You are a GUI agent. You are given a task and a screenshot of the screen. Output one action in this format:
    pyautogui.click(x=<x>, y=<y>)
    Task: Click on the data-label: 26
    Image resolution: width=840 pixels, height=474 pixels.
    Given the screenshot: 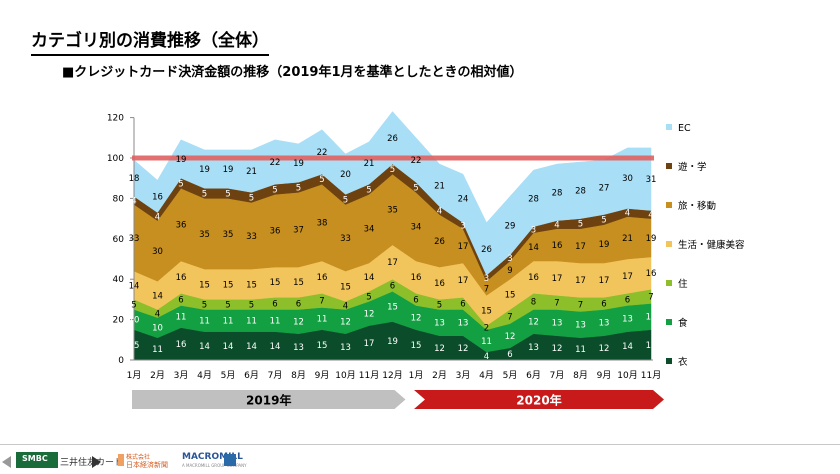 What is the action you would take?
    pyautogui.click(x=392, y=139)
    